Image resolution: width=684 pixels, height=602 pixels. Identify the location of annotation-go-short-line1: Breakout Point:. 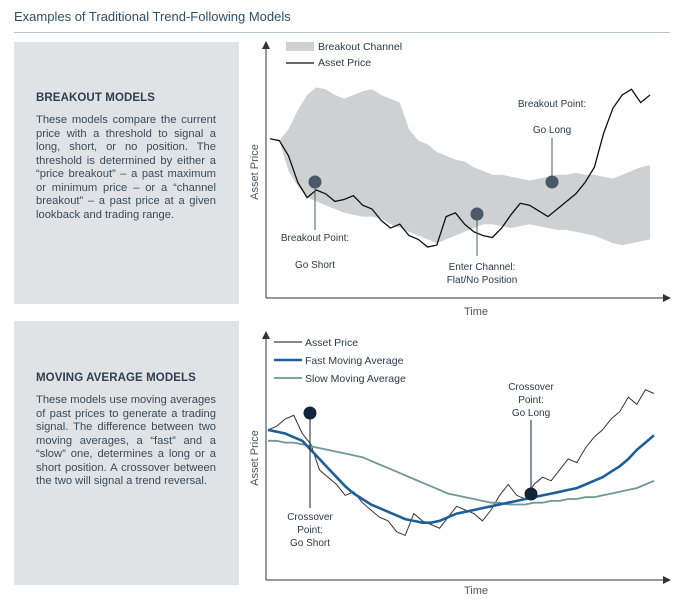
(315, 238).